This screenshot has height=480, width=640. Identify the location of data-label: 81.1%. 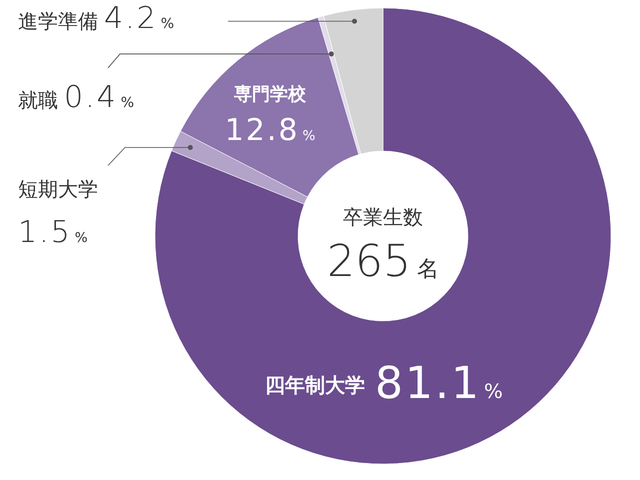
(439, 383).